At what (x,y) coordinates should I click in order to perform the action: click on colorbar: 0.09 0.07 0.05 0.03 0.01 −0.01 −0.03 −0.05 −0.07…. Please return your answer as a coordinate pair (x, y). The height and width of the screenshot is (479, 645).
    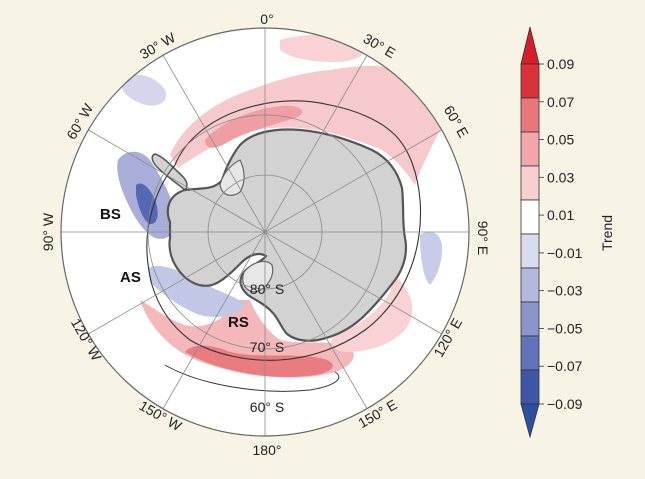
    Looking at the image, I should click on (567, 232).